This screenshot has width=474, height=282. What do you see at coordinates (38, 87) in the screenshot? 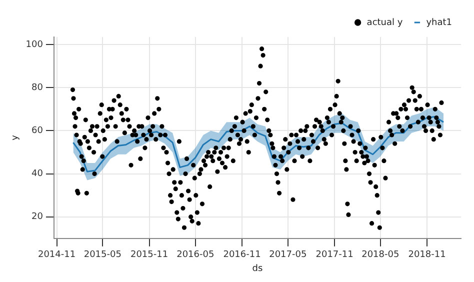
I see `y-tick-label: 80` at bounding box center [38, 87].